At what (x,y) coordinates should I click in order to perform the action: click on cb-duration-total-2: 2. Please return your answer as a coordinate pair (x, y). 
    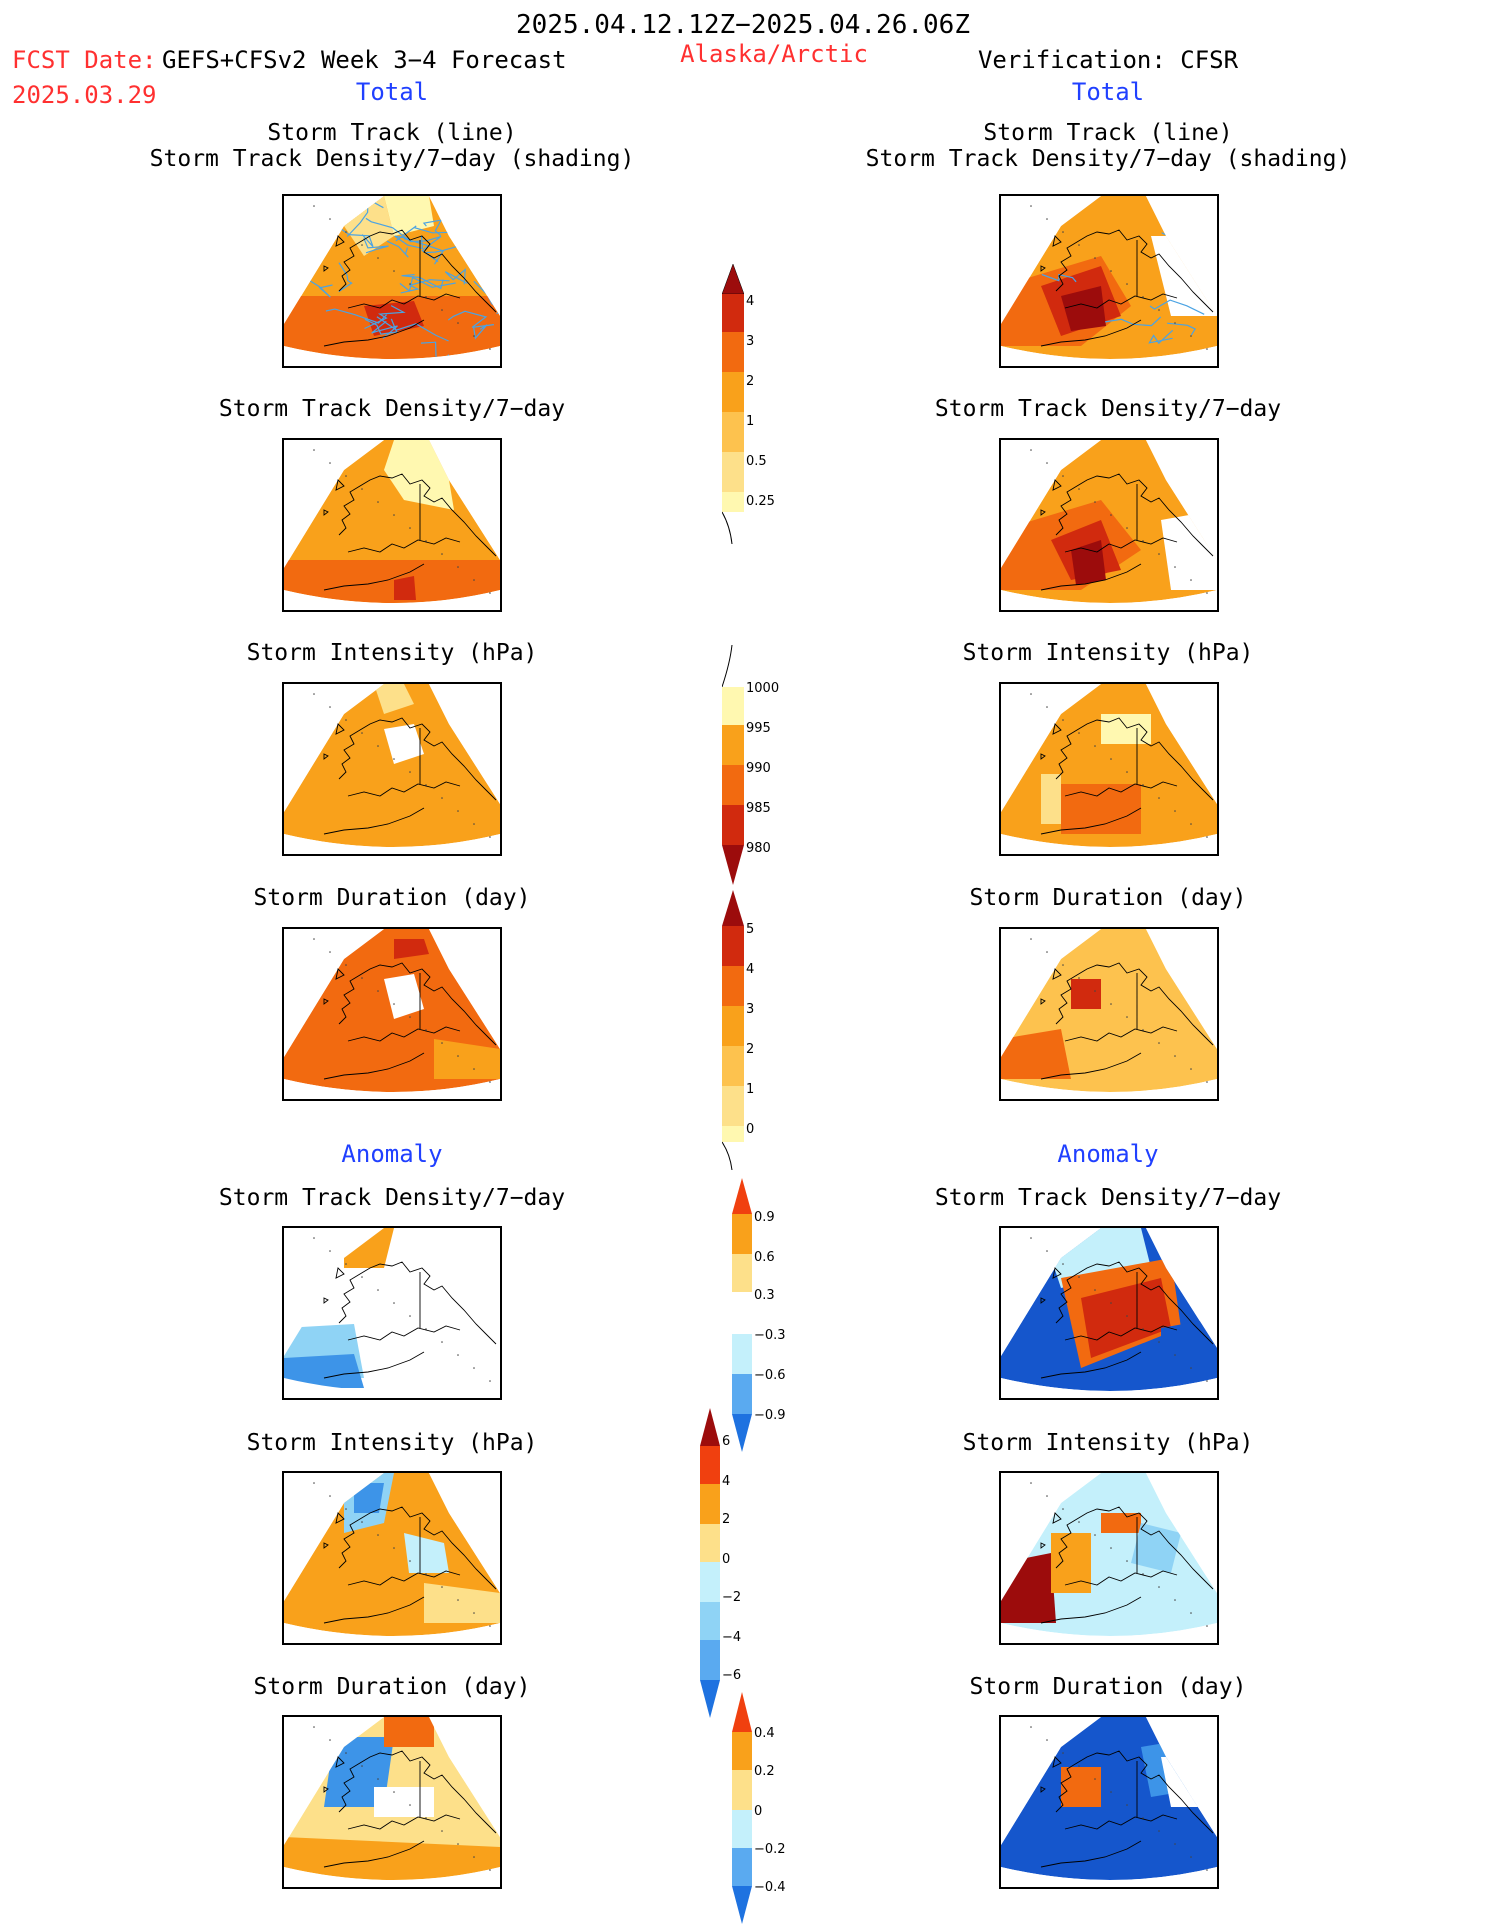
    Looking at the image, I should click on (750, 1049).